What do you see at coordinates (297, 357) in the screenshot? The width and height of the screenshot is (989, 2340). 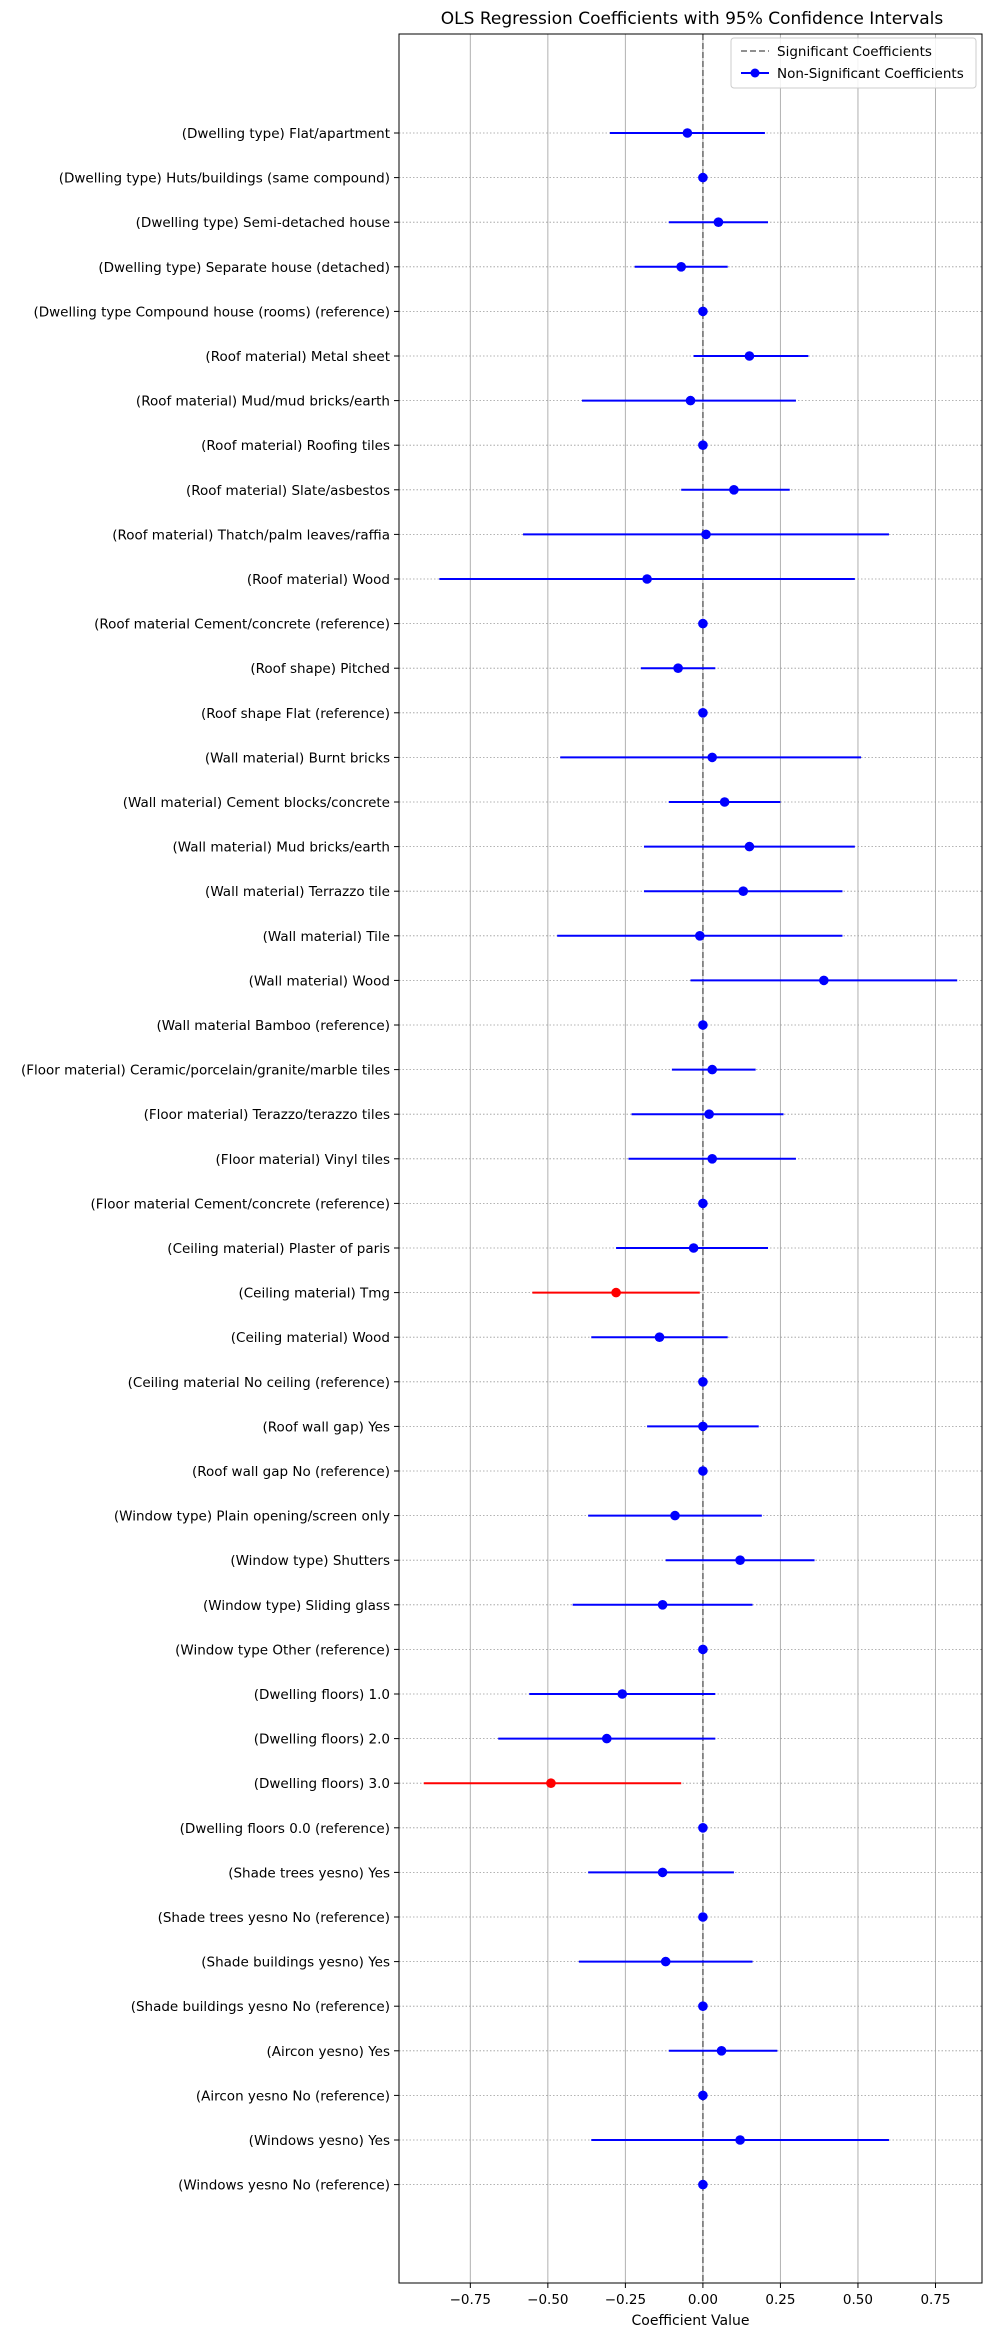 I see `y-tick-label: (Roof material) Metal sheet` at bounding box center [297, 357].